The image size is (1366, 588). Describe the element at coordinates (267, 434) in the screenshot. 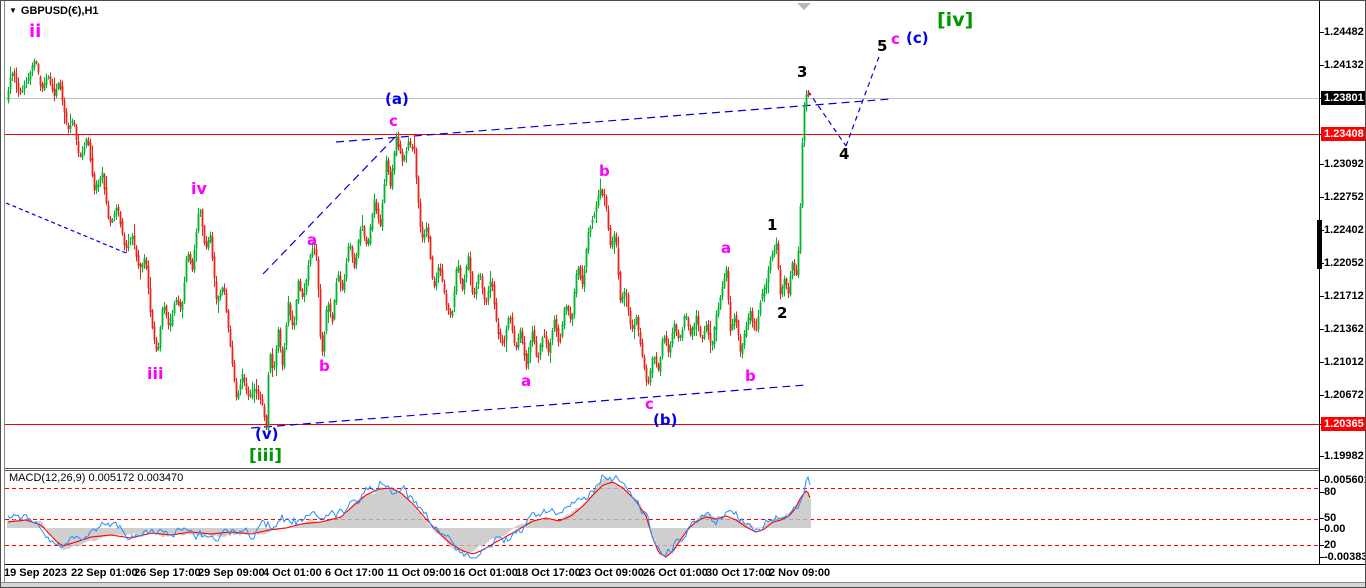

I see `wave-label-v: (v)` at that location.